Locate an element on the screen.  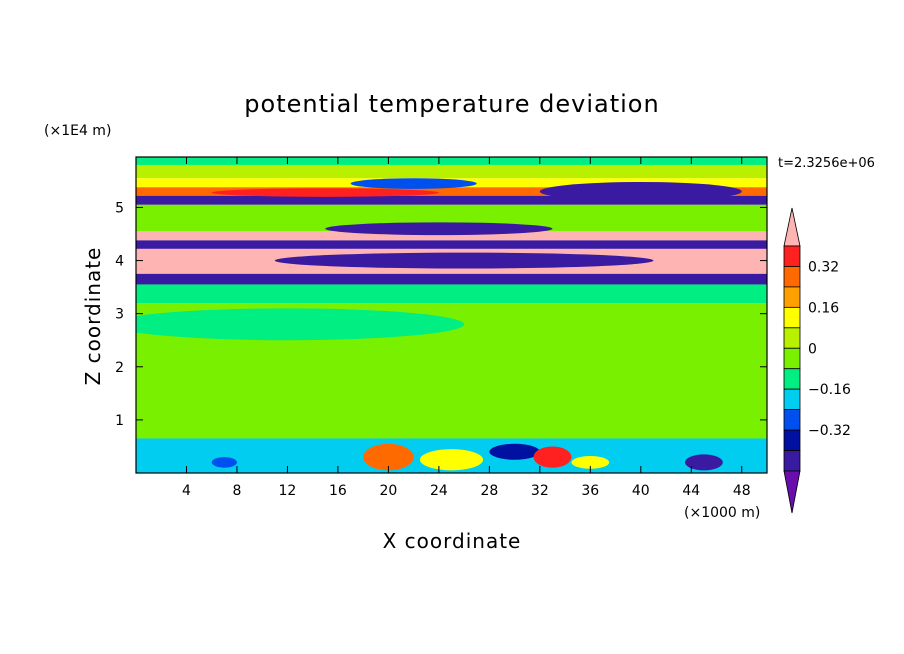
colorbar-tick-label-3: −0.16 is located at coordinates (829, 390).